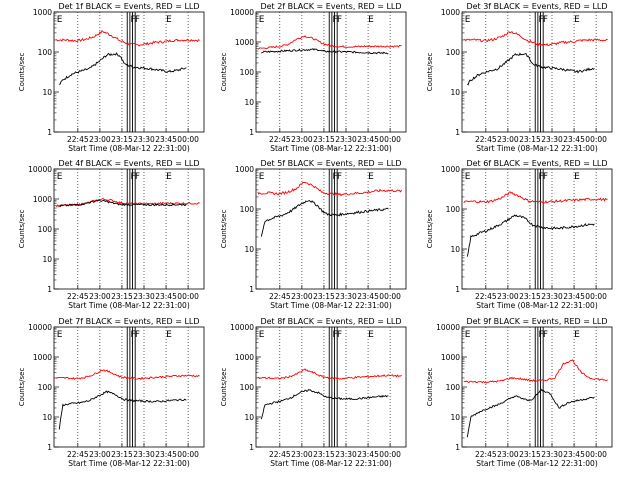  I want to click on panel-title: Det 9f BLACK = Events, RED = LLD, so click(536, 321).